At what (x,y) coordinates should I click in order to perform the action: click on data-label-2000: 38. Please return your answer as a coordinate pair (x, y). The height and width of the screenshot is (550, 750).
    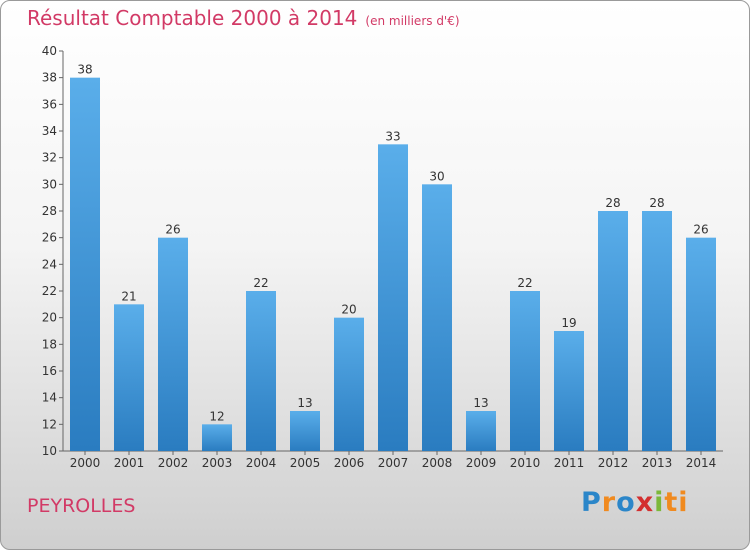
    Looking at the image, I should click on (84, 70).